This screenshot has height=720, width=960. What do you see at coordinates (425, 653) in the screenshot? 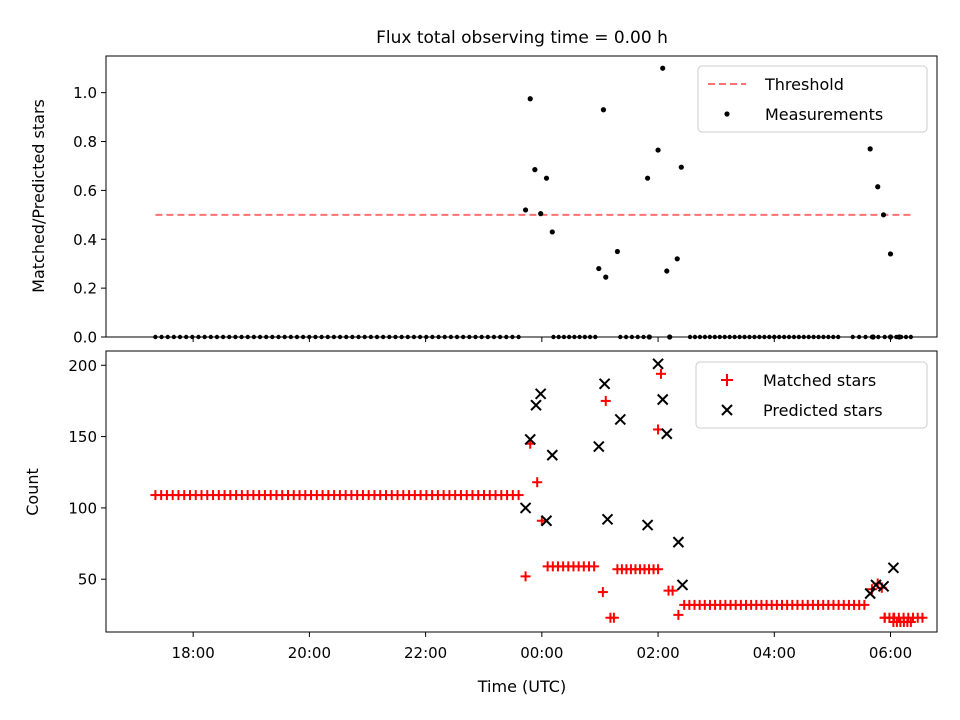
I see `x-tick-label: 22:00` at bounding box center [425, 653].